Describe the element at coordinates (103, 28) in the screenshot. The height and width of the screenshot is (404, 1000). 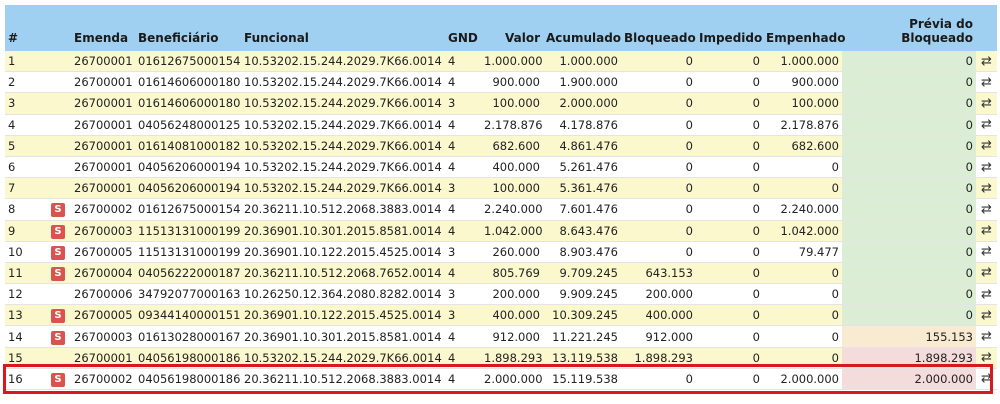
I see `col-header-emenda: Emenda` at that location.